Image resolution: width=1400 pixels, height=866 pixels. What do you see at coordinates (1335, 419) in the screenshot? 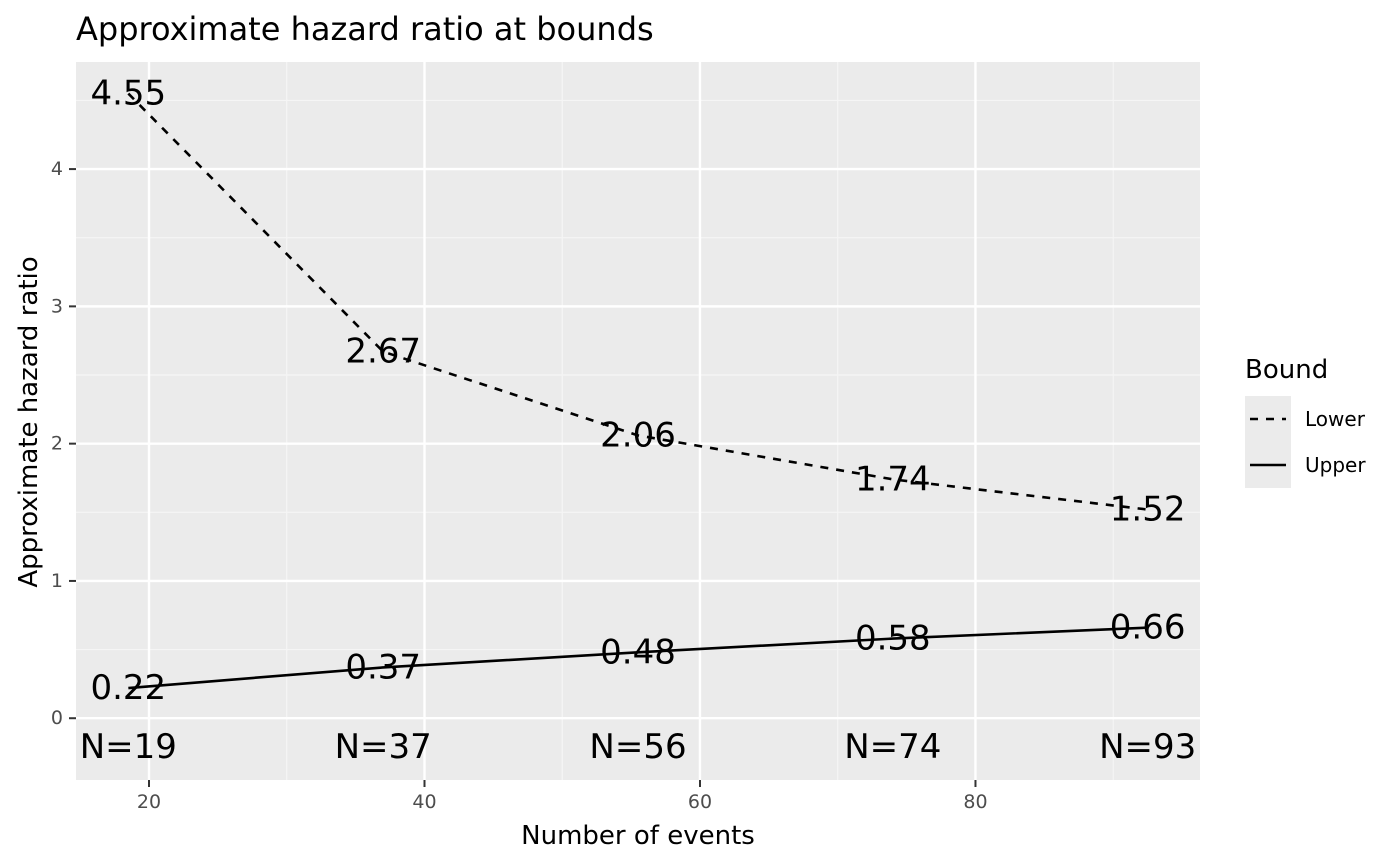
I see `legend-label: Lower` at bounding box center [1335, 419].